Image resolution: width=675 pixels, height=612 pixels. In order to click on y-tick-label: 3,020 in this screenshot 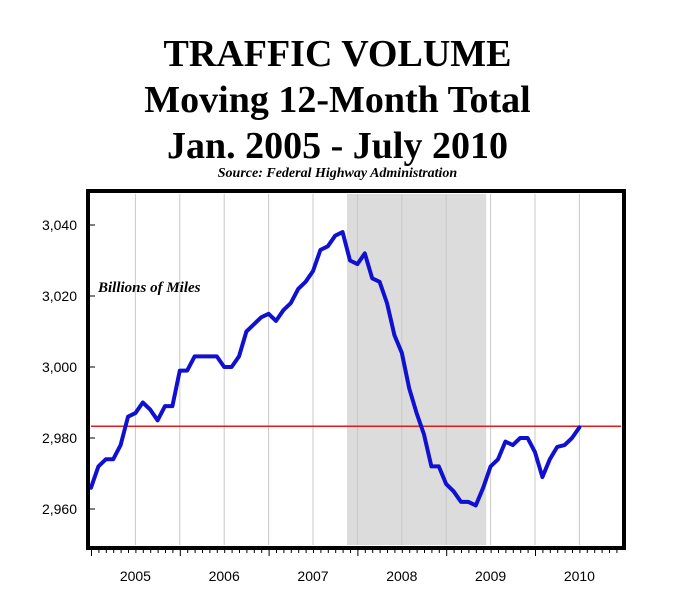, I will do `click(59, 296)`.